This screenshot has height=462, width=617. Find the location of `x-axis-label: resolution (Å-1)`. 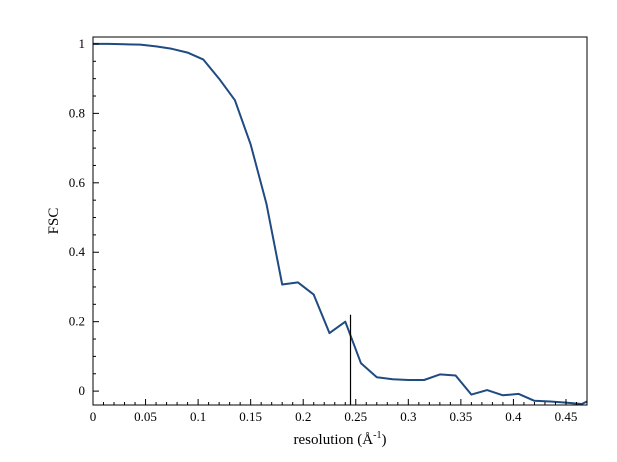

x-axis-label: resolution (Å-1) is located at coordinates (340, 439).